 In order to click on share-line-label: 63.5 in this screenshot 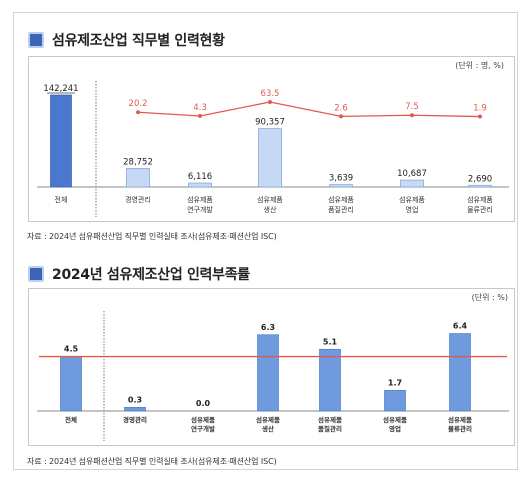, I will do `click(270, 94)`.